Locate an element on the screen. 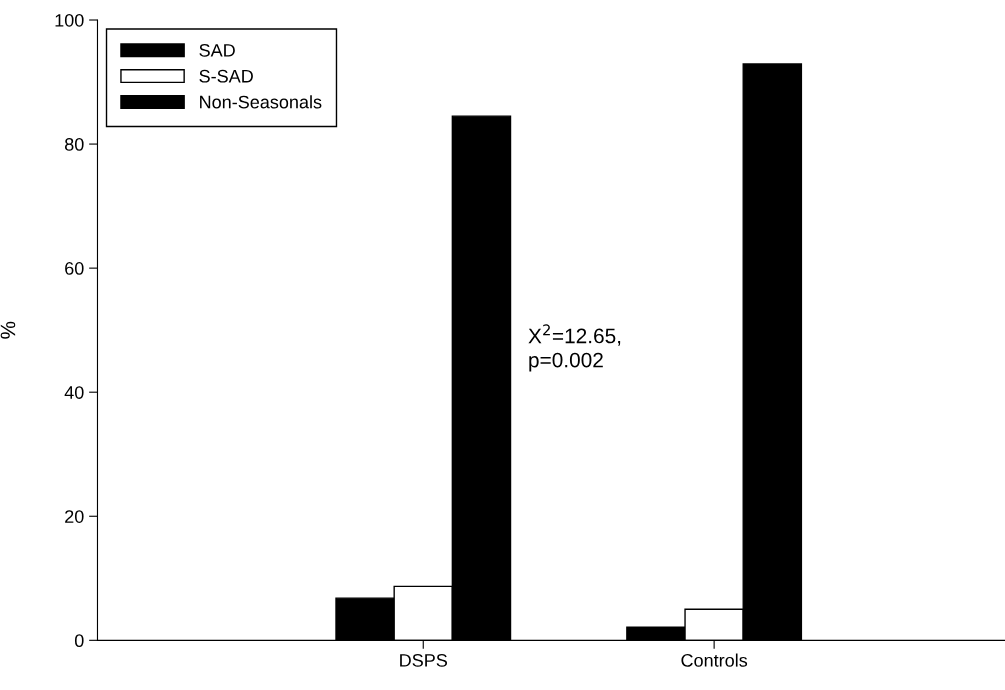  x-tick-label: Controls is located at coordinates (714, 660).